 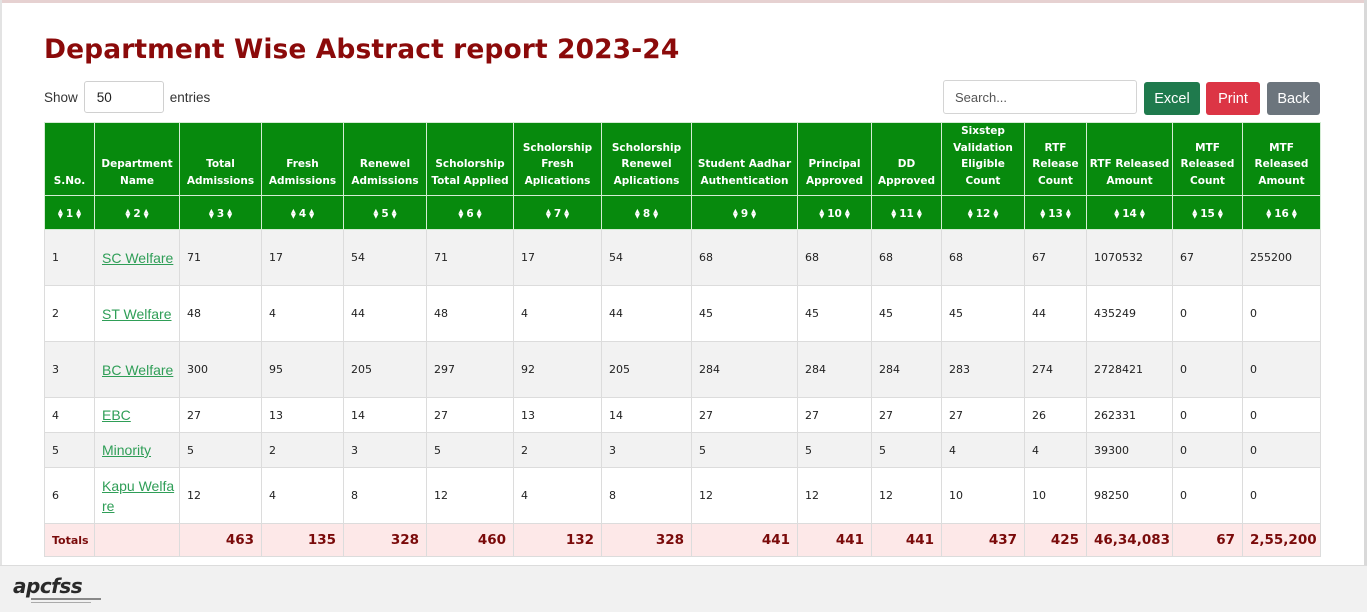 I want to click on sort-cell-5: ▲ ▼ 5 ▲ ▼, so click(x=385, y=212).